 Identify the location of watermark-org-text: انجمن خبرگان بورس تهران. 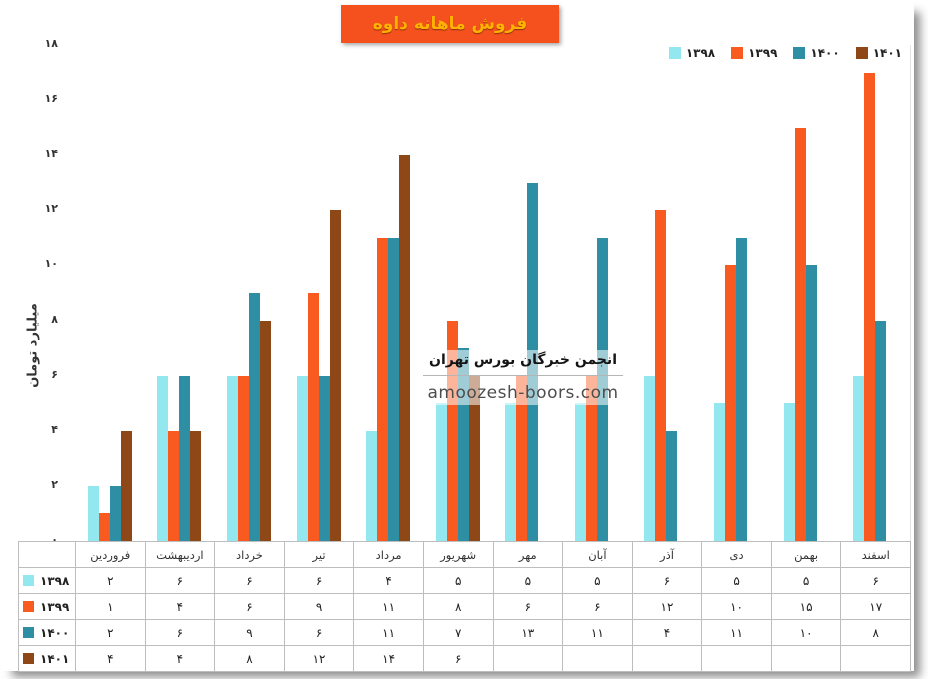
(523, 360).